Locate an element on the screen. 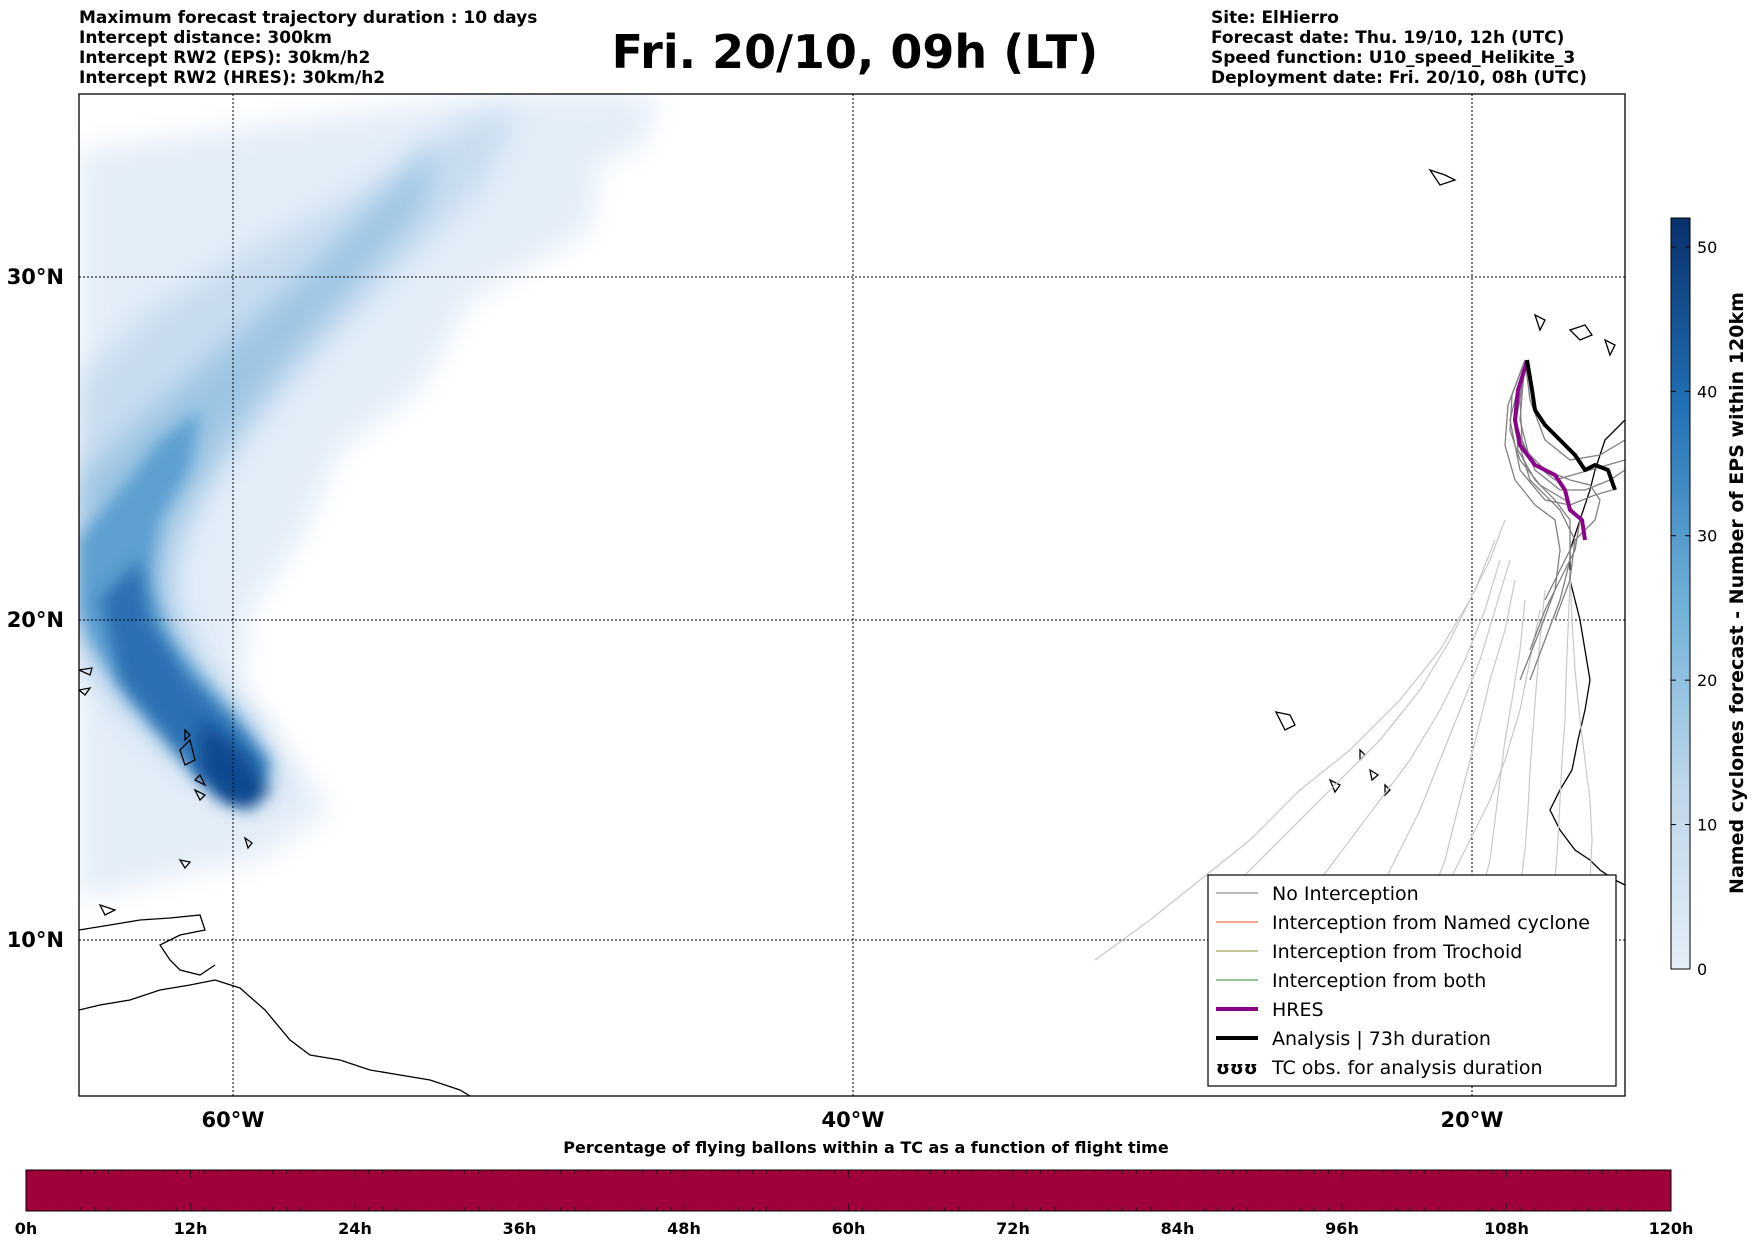 This screenshot has height=1241, width=1752. time-tick-label: 24h is located at coordinates (355, 1228).